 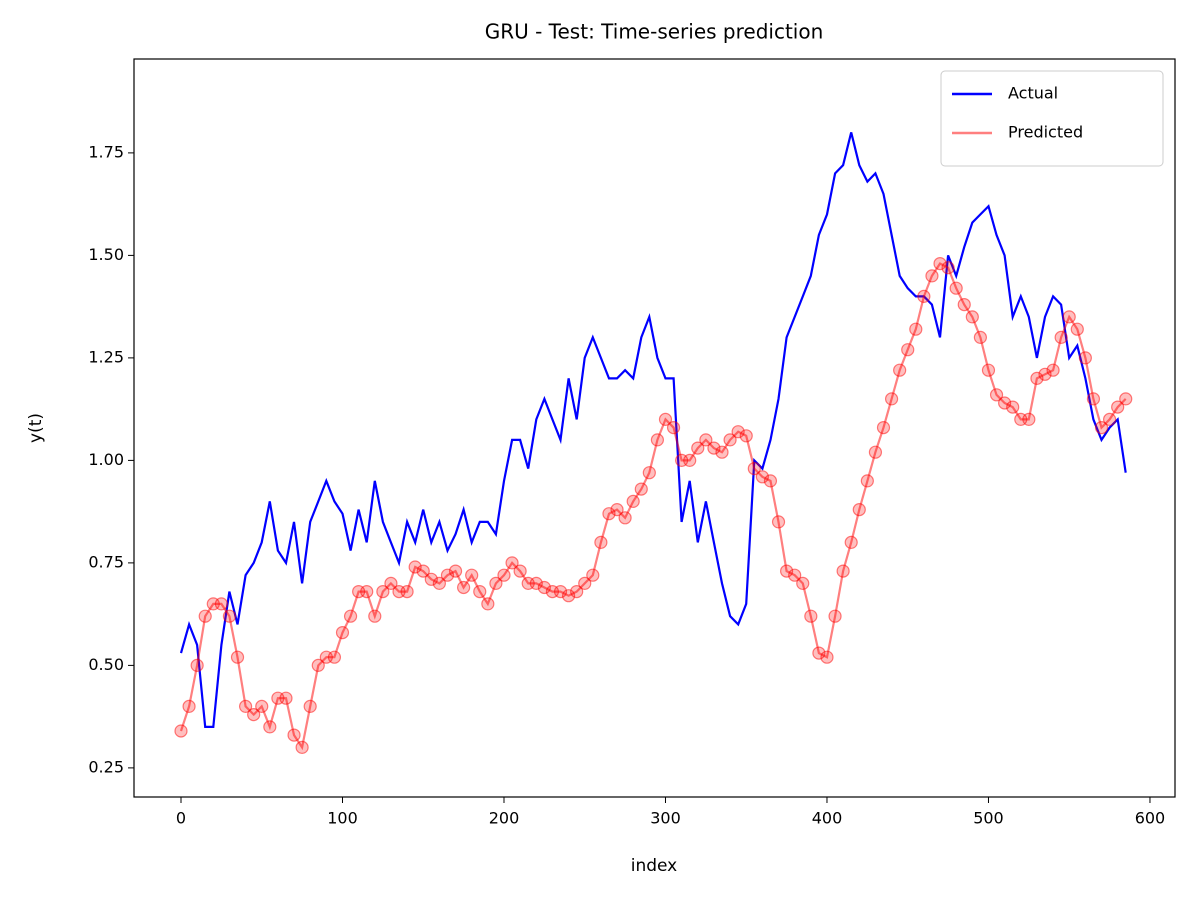 I want to click on y-axis-label: y(t), so click(x=36, y=428).